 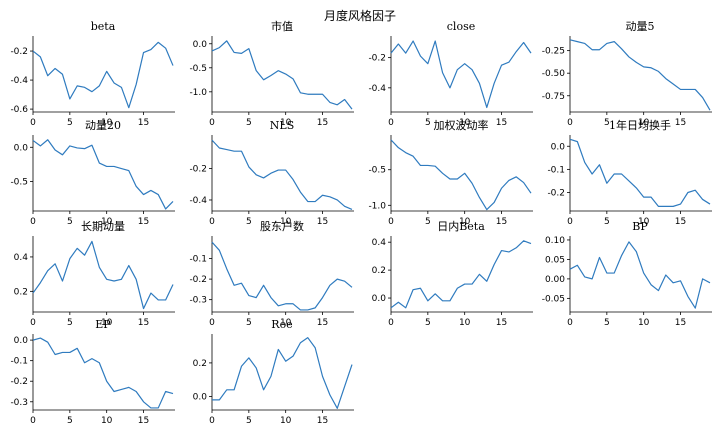 I want to click on y-tick-label: 0.10, so click(x=555, y=241).